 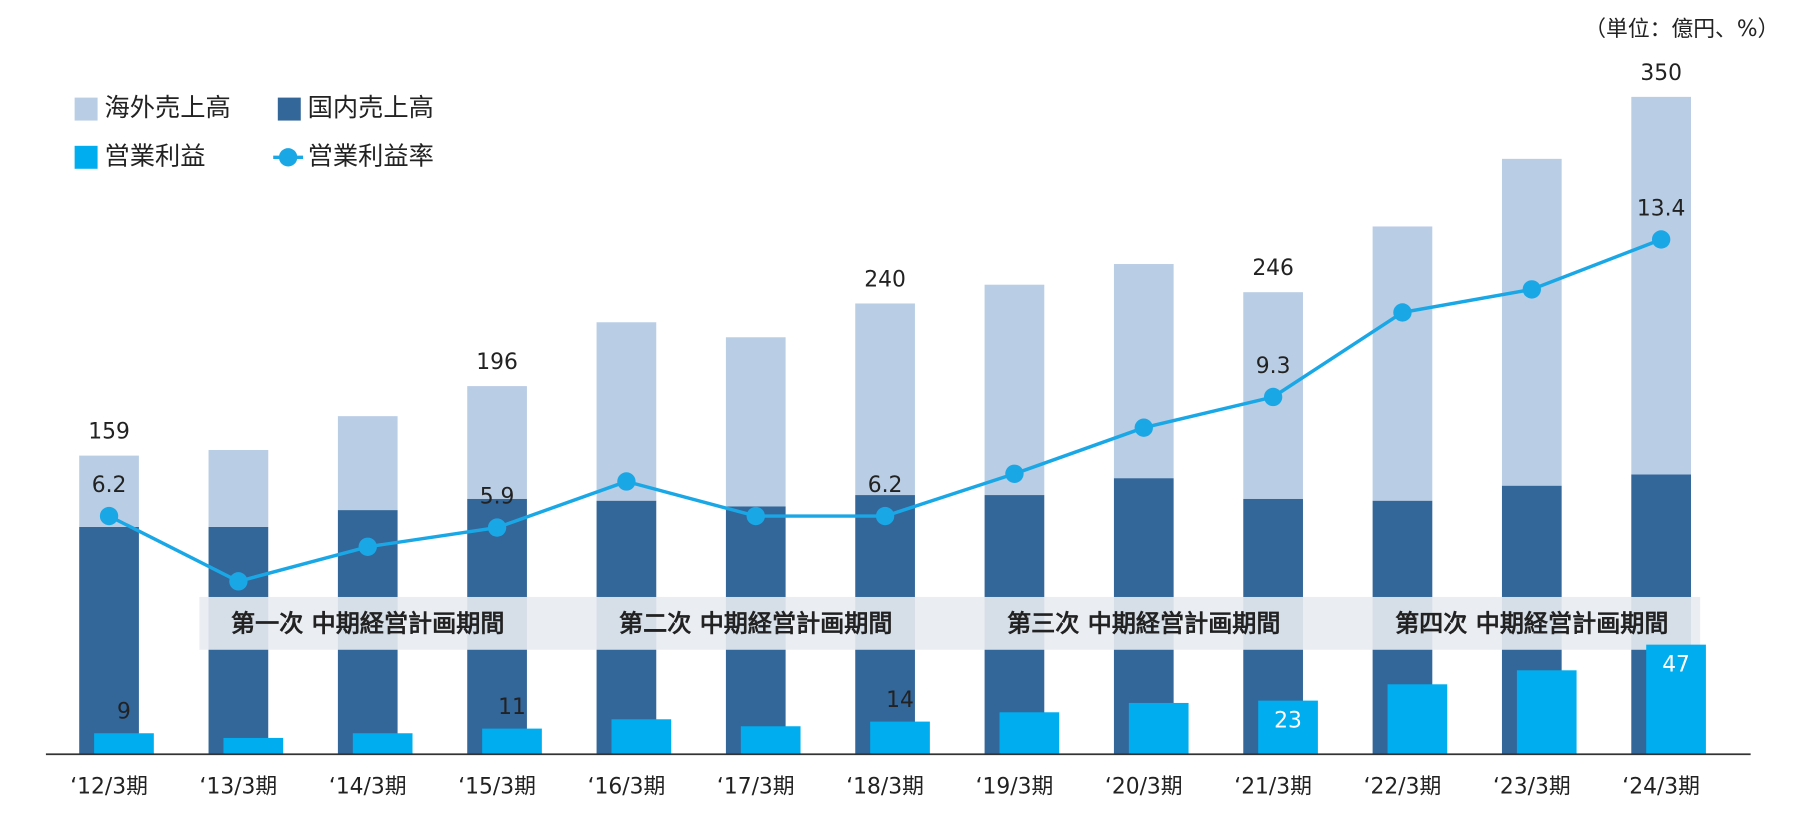 What do you see at coordinates (512, 707) in the screenshot?
I see `profit-label: 11` at bounding box center [512, 707].